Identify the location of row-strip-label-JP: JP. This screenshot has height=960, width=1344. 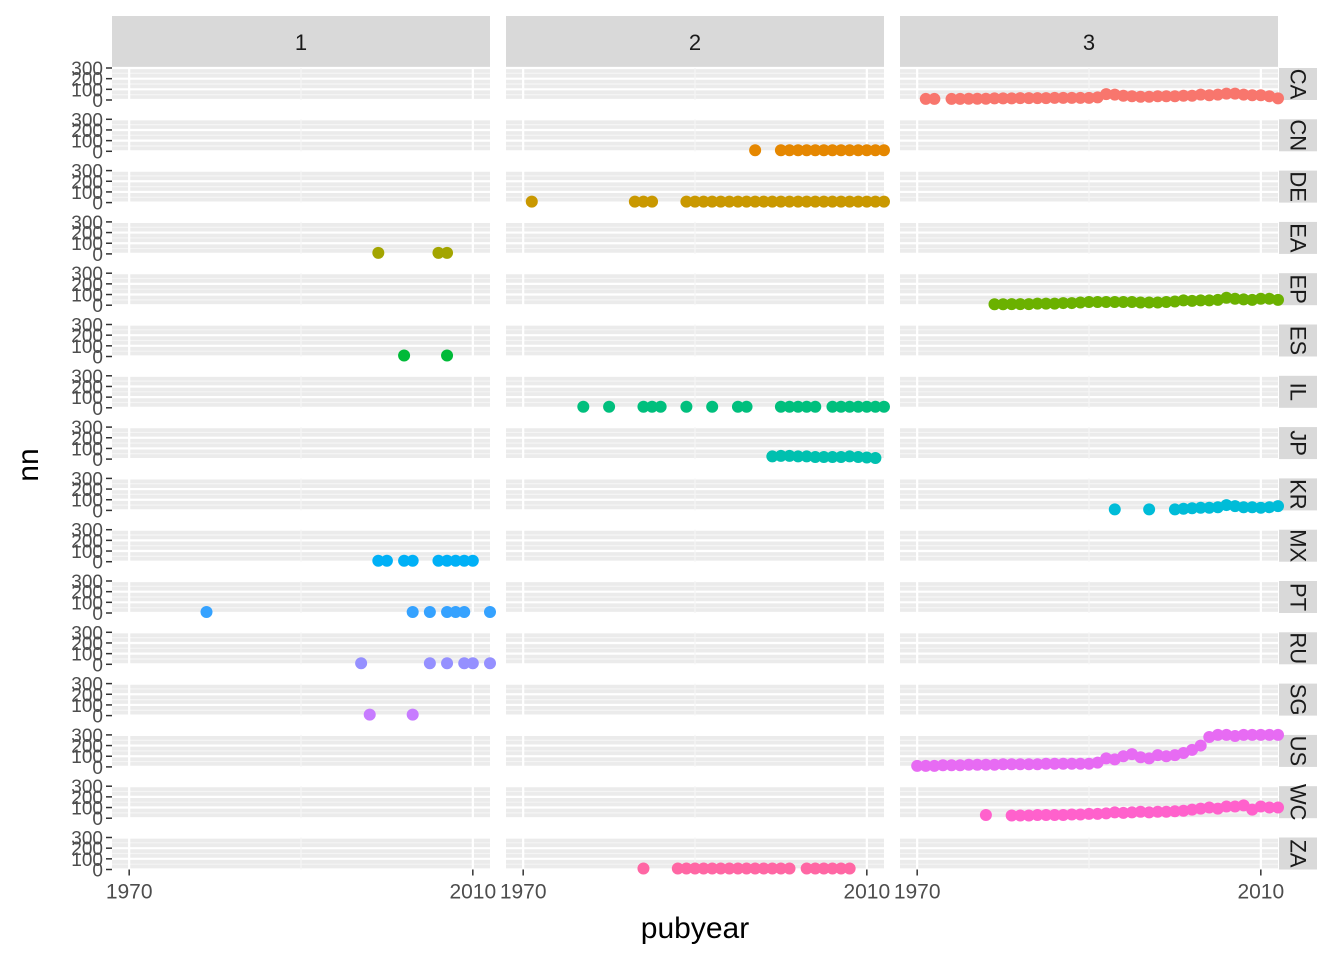
(1298, 443).